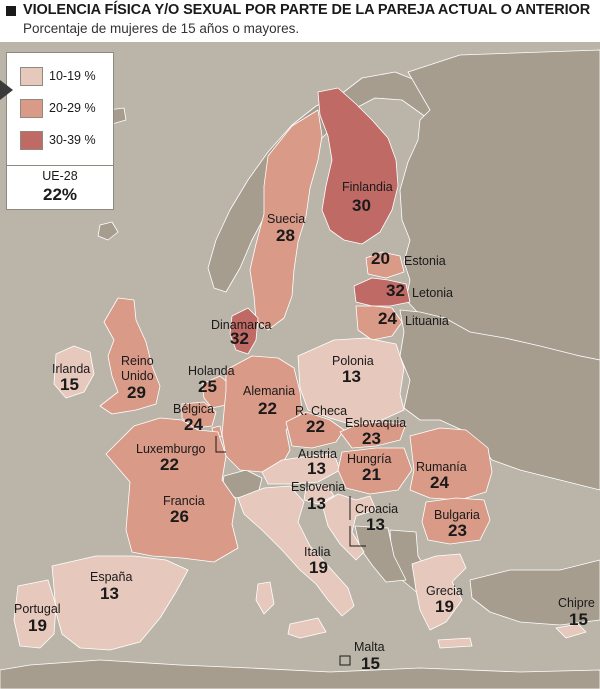 The height and width of the screenshot is (689, 600). What do you see at coordinates (184, 501) in the screenshot?
I see `label-france: Francia` at bounding box center [184, 501].